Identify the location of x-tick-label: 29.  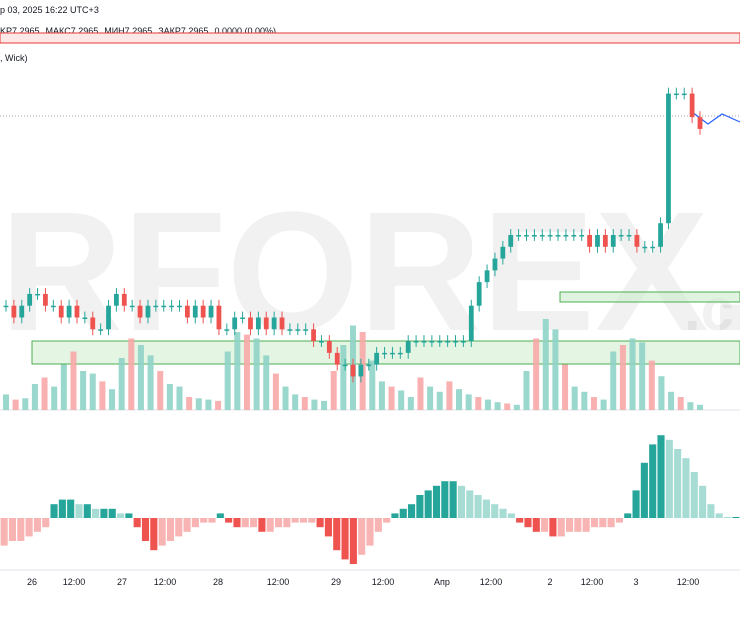
(336, 582).